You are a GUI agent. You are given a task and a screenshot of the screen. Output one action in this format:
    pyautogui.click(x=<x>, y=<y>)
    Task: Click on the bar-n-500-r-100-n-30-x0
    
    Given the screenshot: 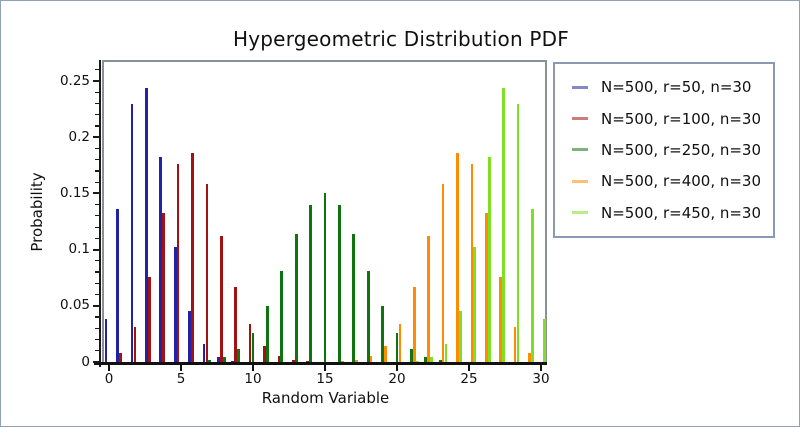 What is the action you would take?
    pyautogui.click(x=106, y=361)
    